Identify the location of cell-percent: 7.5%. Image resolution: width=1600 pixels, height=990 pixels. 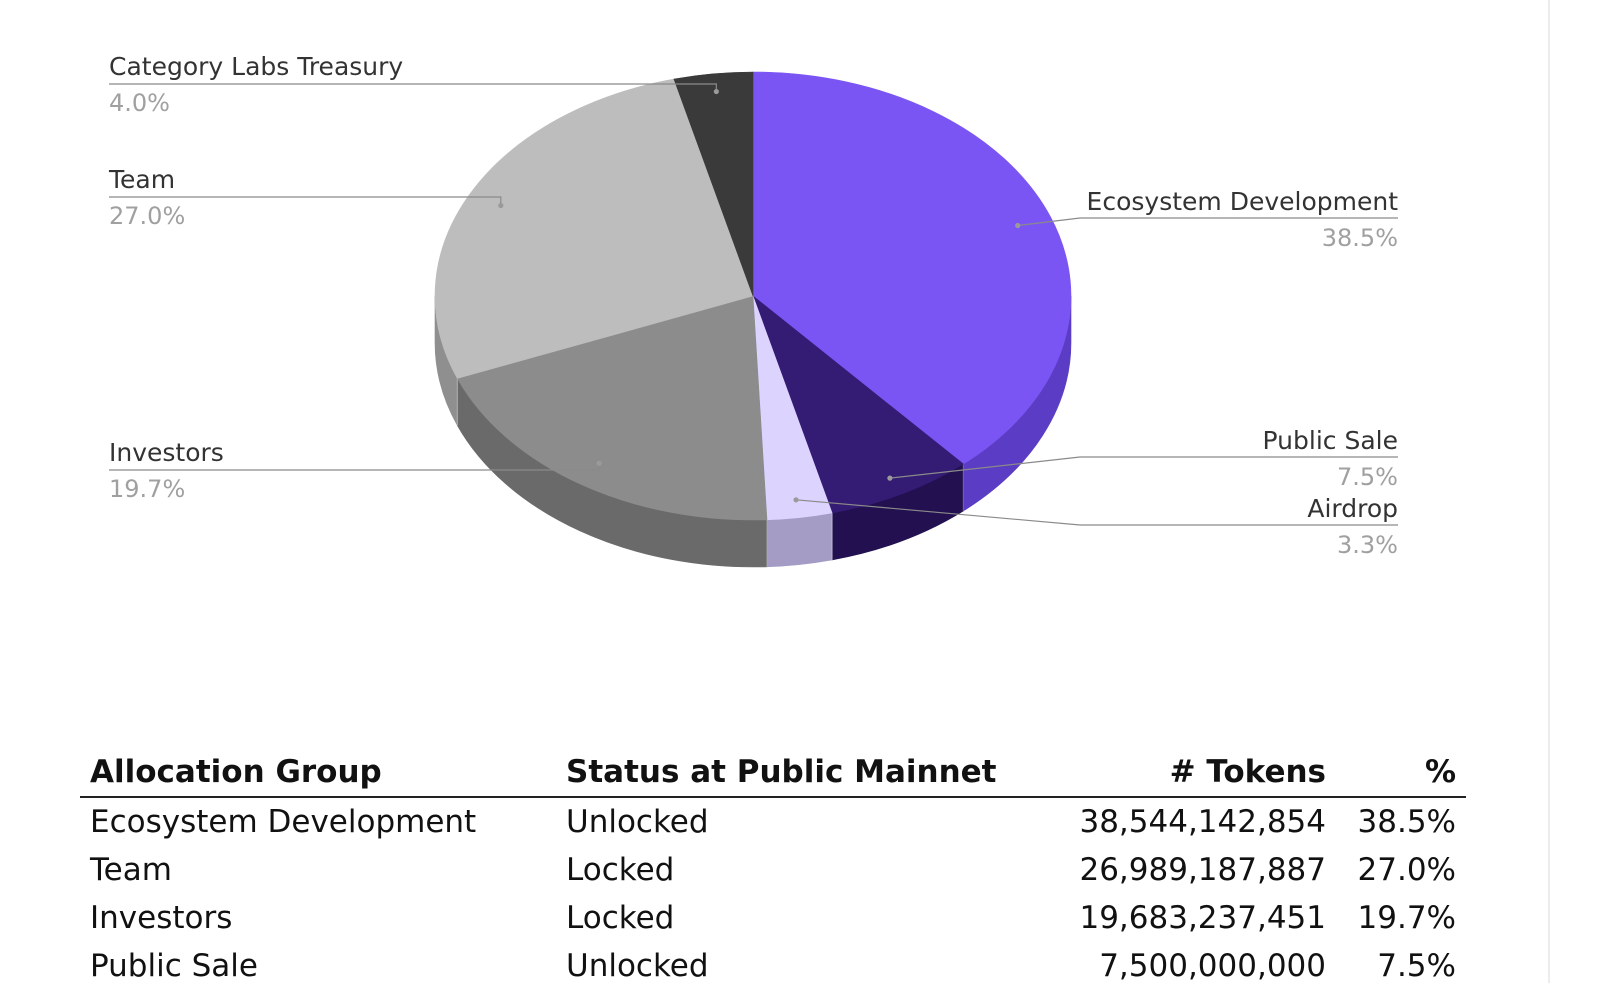
(1416, 966).